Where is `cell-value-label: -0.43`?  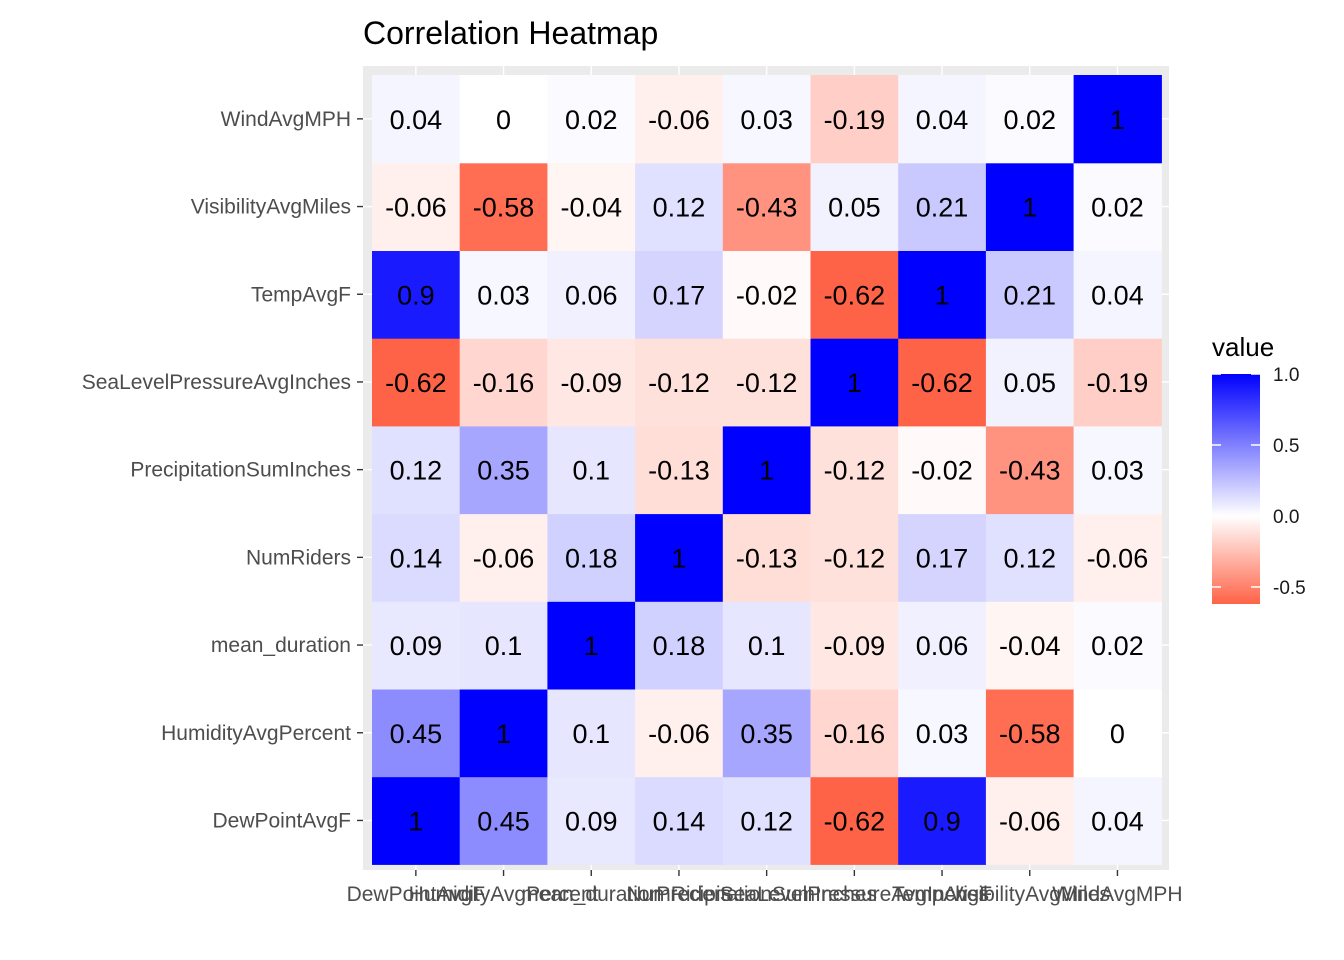
cell-value-label: -0.43 is located at coordinates (1030, 471).